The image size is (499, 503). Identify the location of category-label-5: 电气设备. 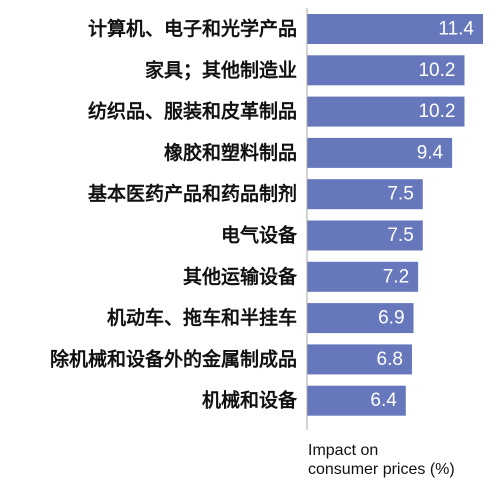
(259, 235).